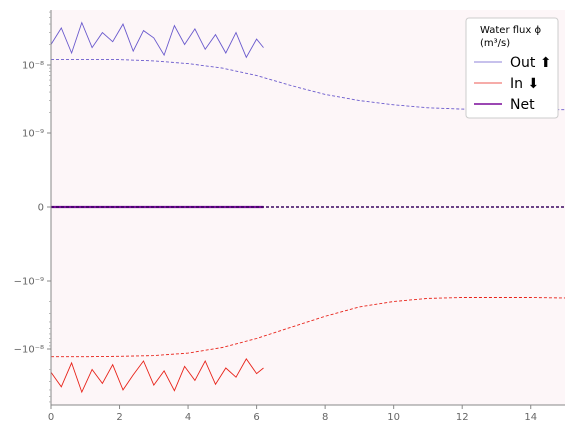 The width and height of the screenshot is (576, 432). I want to click on legend-label-out: Out ⬆, so click(531, 63).